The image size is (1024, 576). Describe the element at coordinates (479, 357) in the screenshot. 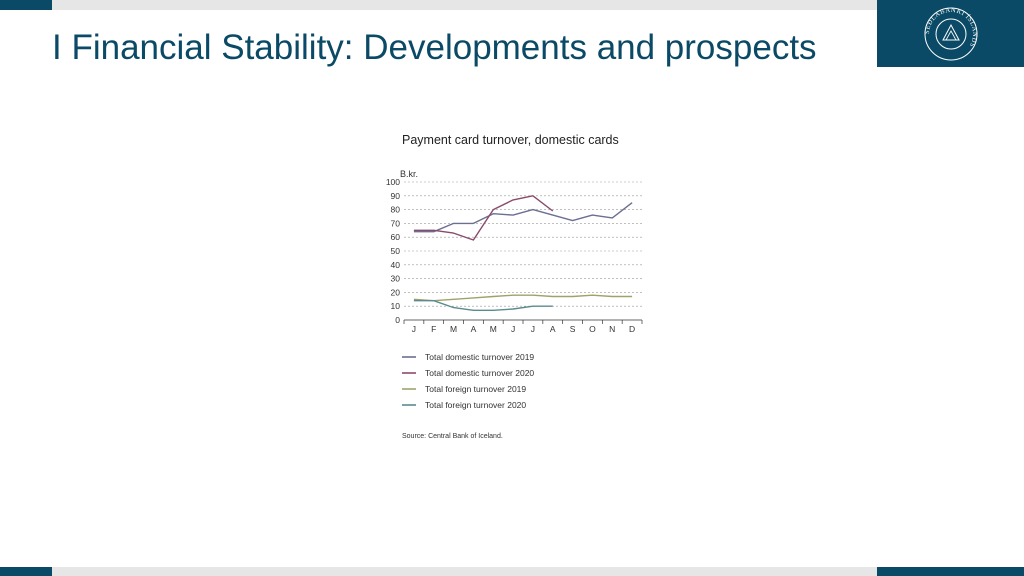

I see `legend-label: Total domestic turnover 2019` at that location.